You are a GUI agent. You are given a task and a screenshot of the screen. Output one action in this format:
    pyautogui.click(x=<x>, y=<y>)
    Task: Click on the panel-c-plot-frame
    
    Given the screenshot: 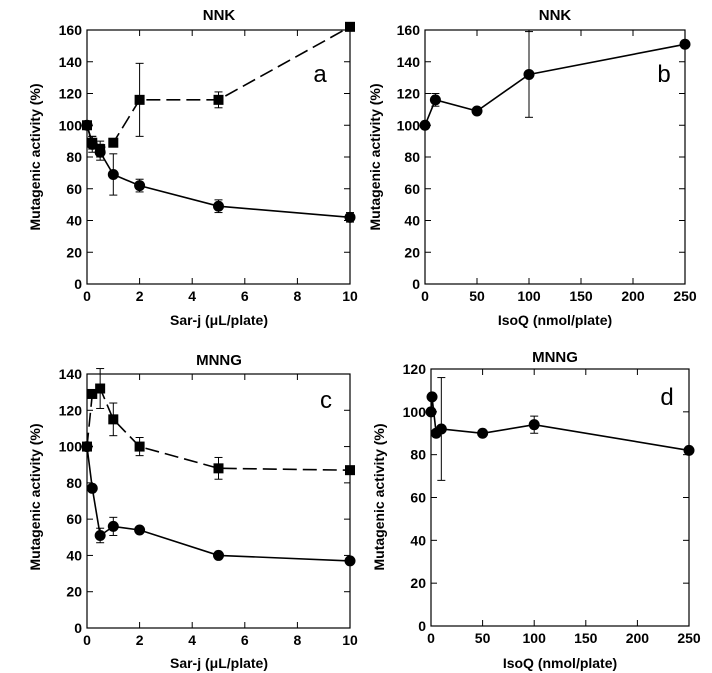 What is the action you would take?
    pyautogui.click(x=218, y=501)
    